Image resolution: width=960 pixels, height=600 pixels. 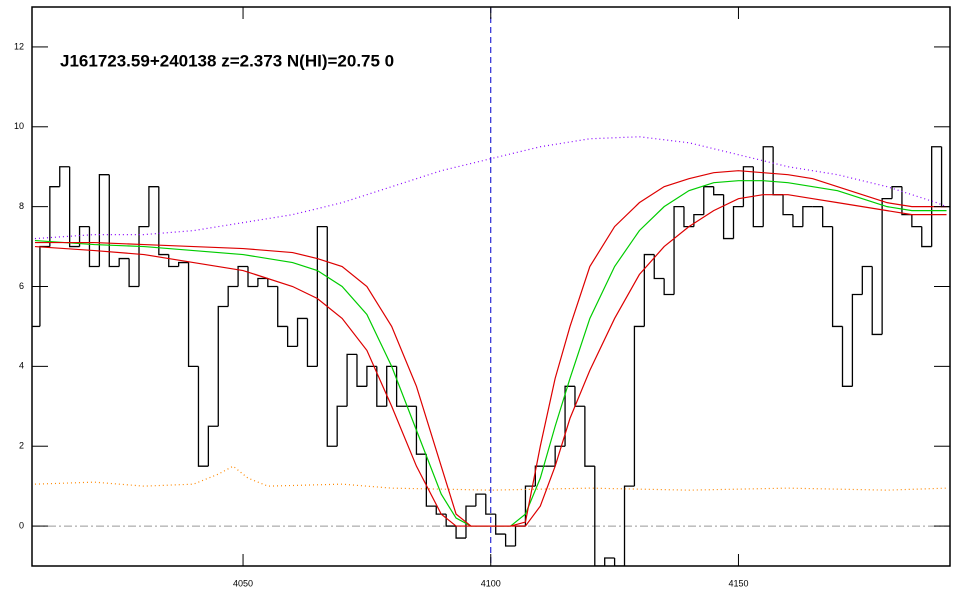 I want to click on y-tick-label: 0, so click(x=21, y=525).